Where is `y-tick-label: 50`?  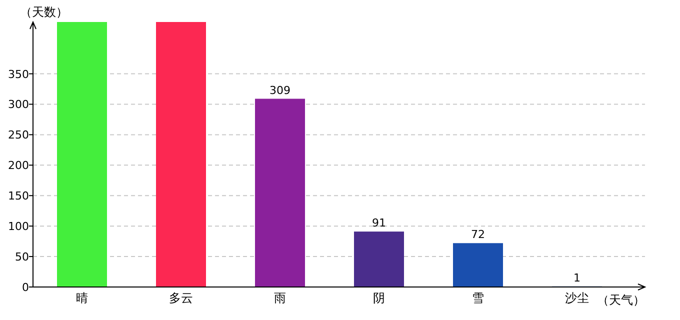
y-tick-label: 50 is located at coordinates (22, 257).